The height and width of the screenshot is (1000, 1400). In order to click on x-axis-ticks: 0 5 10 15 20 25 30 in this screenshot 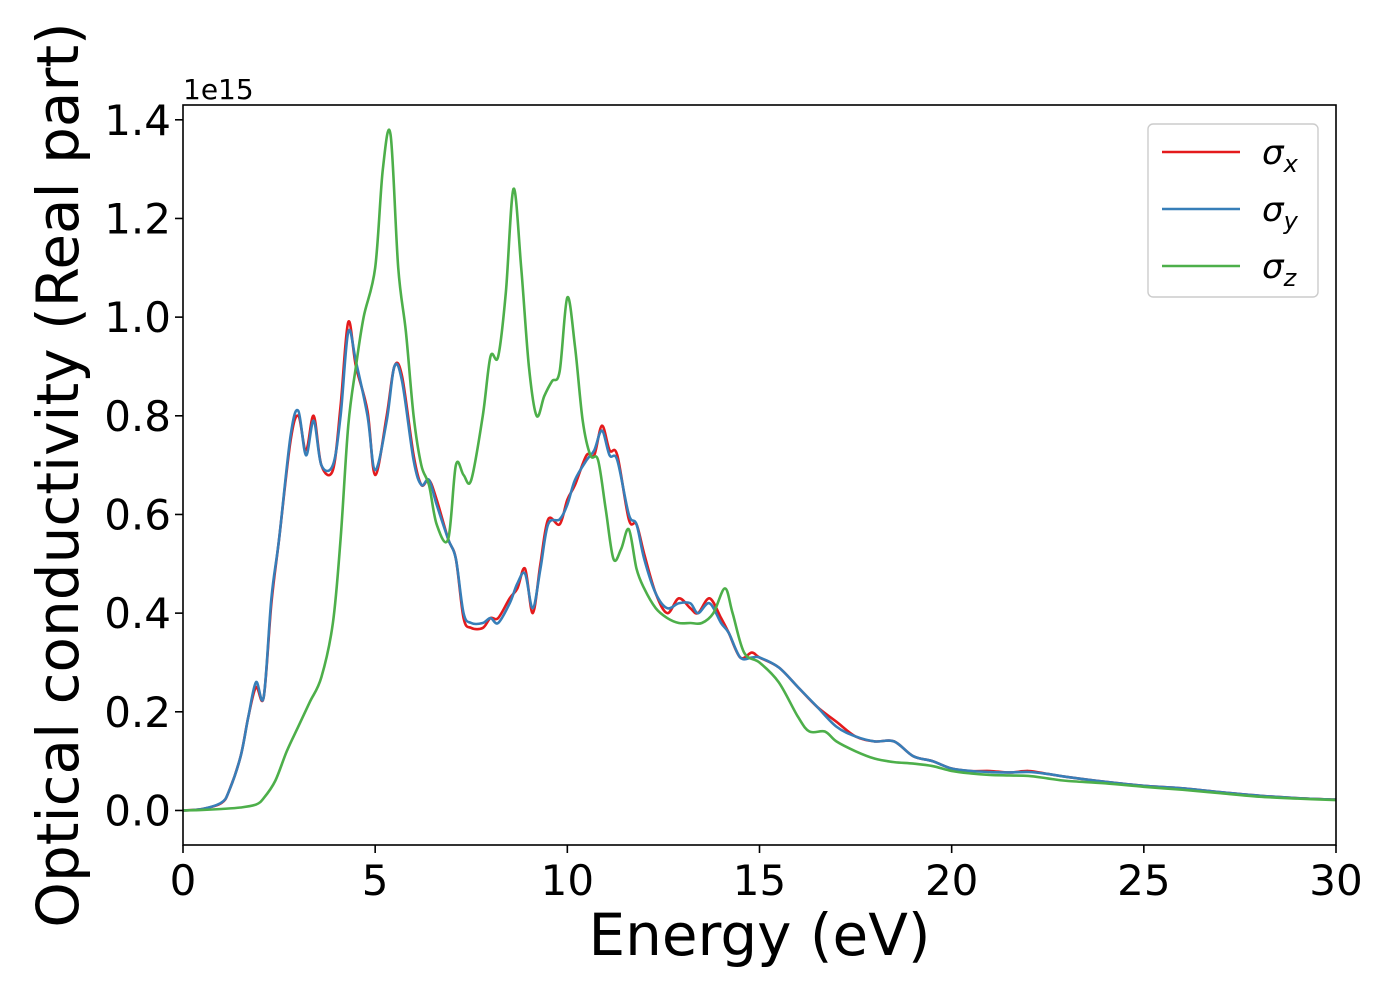, I will do `click(766, 875)`.